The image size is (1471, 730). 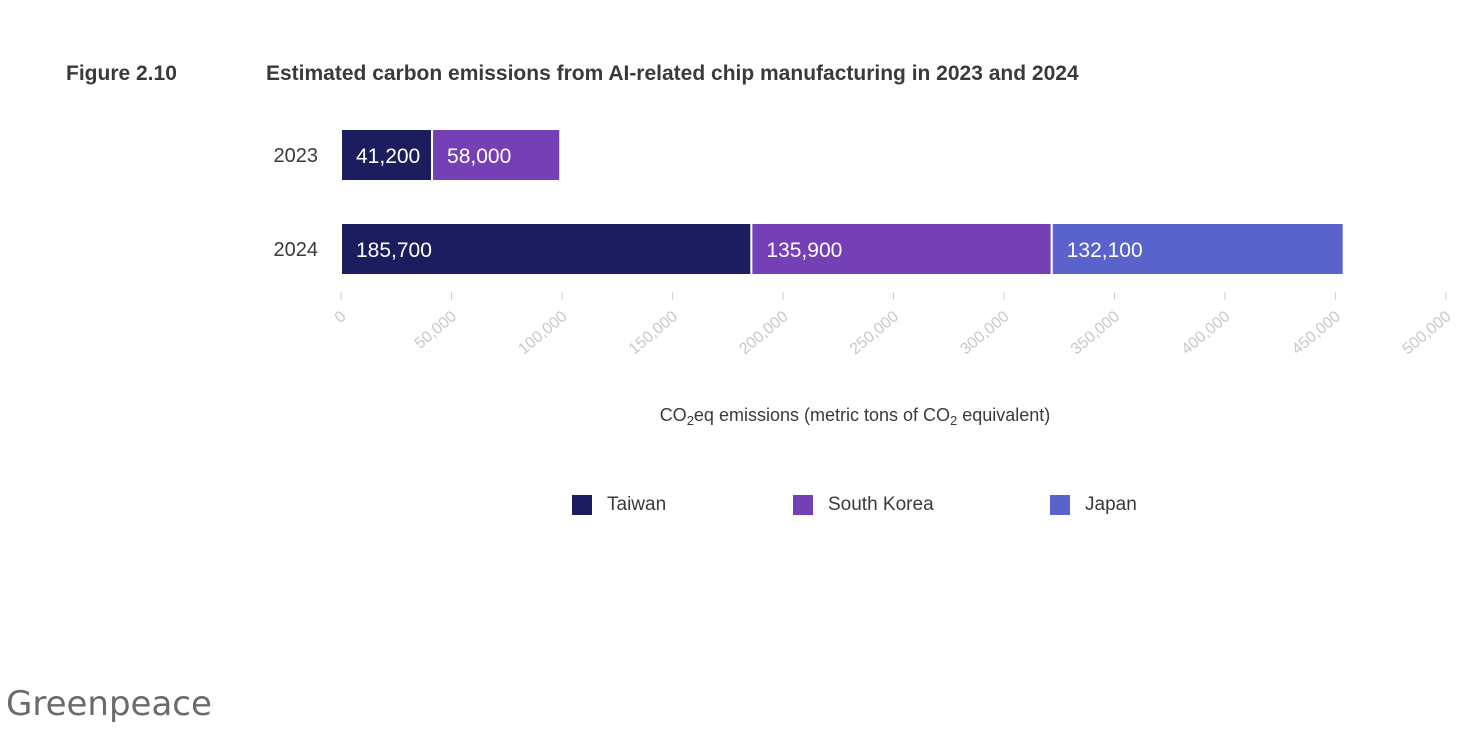 What do you see at coordinates (637, 504) in the screenshot?
I see `legend-label-taiwan: Taiwan` at bounding box center [637, 504].